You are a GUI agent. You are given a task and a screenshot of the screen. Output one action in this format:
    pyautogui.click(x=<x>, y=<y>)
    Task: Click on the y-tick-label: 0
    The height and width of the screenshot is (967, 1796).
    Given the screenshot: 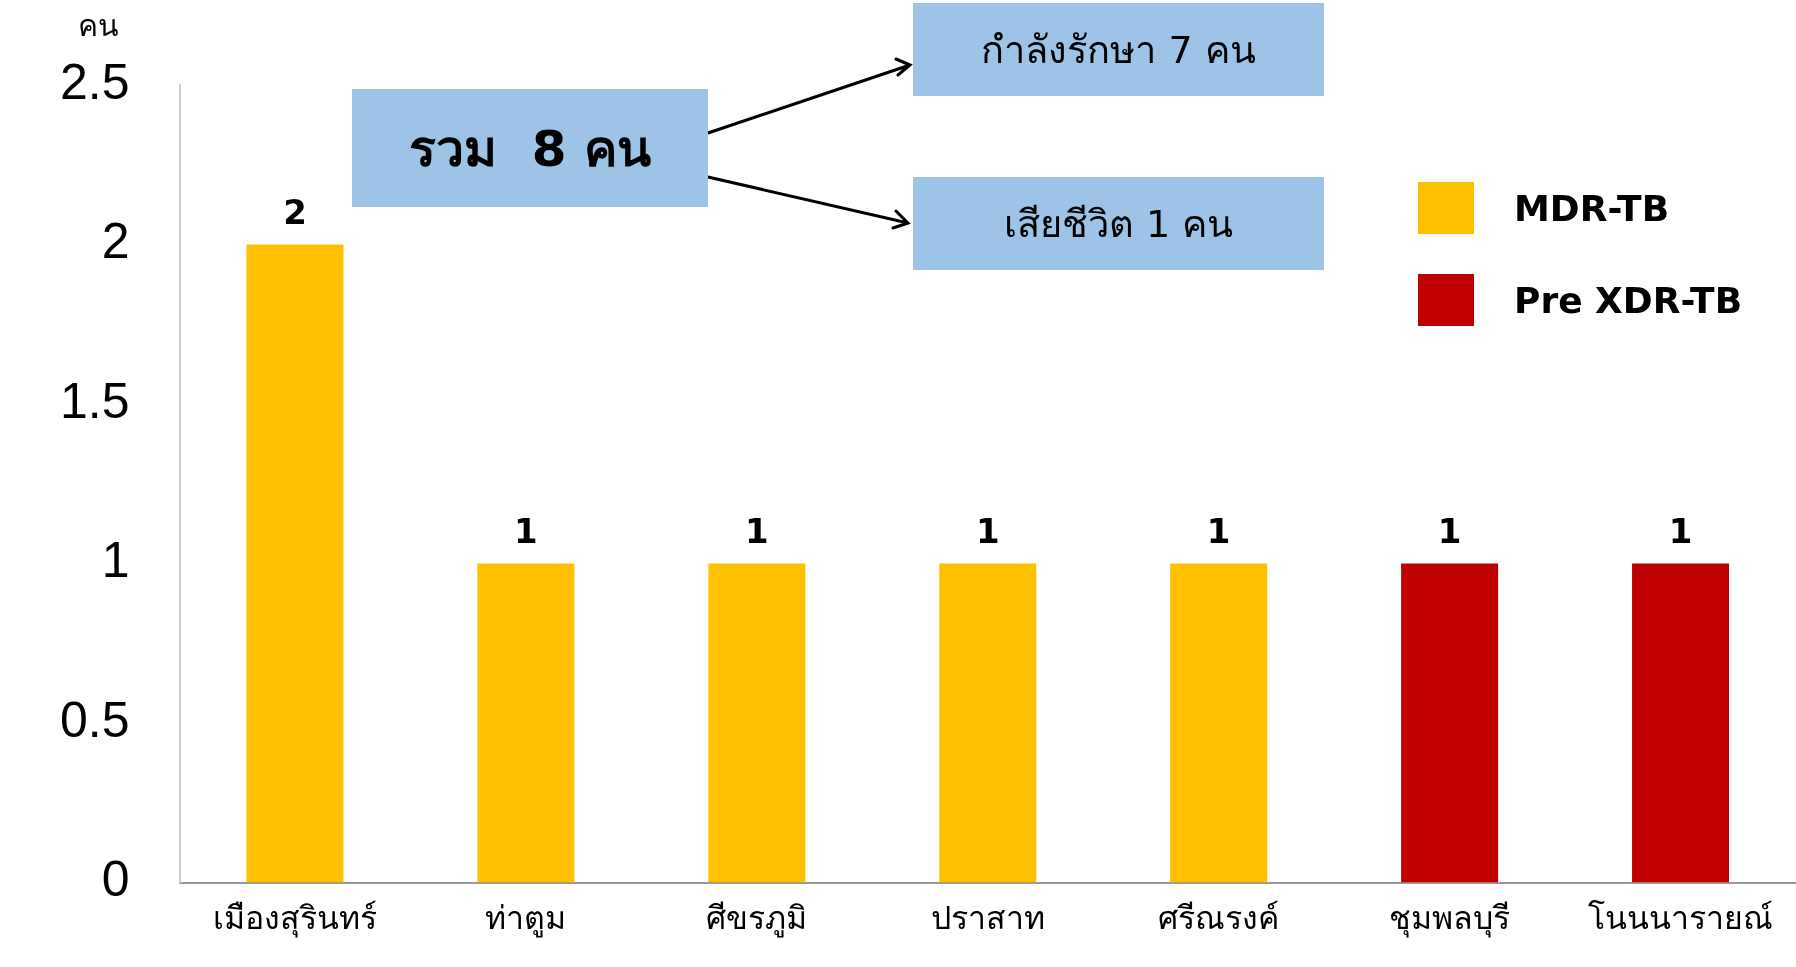 What is the action you would take?
    pyautogui.click(x=115, y=879)
    